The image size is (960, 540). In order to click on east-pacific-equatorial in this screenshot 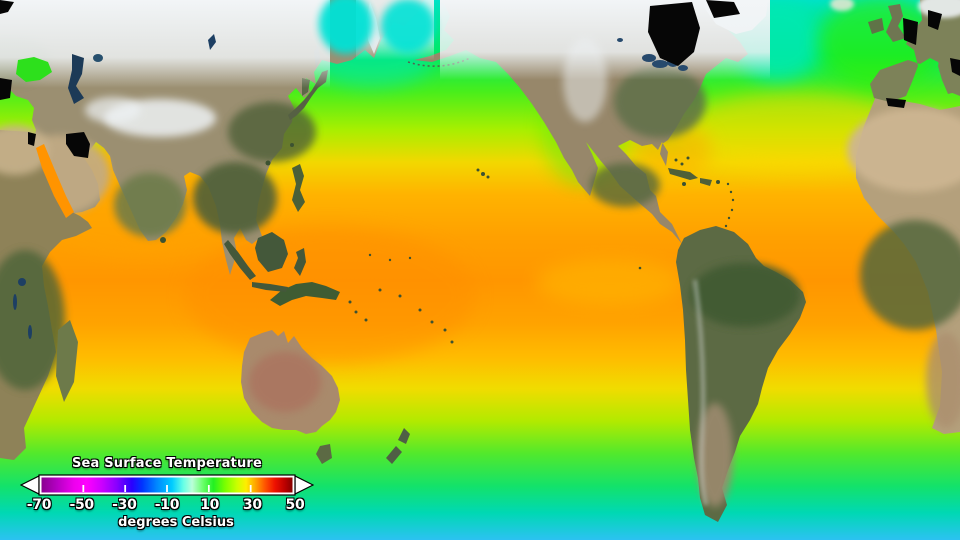, I will do `click(610, 282)`.